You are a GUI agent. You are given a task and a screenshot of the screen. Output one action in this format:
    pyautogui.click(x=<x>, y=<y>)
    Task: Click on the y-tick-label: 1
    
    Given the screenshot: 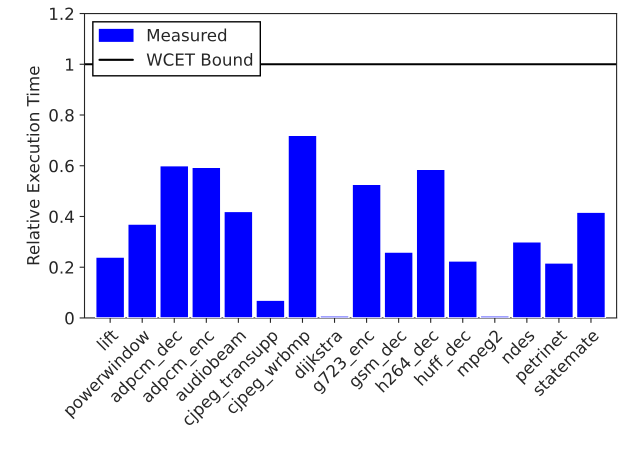 What is the action you would take?
    pyautogui.click(x=70, y=64)
    